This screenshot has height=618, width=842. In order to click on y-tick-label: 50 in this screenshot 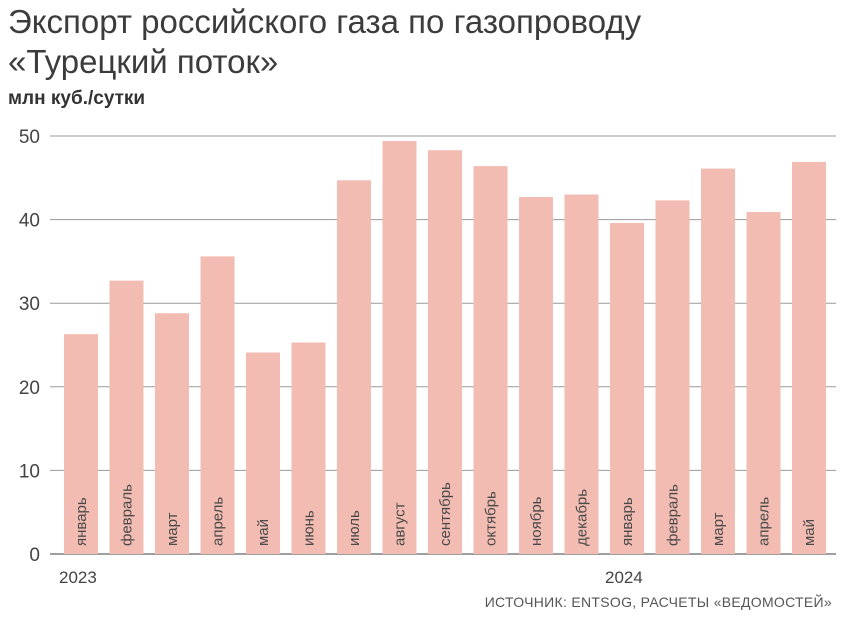, I will do `click(29, 137)`.